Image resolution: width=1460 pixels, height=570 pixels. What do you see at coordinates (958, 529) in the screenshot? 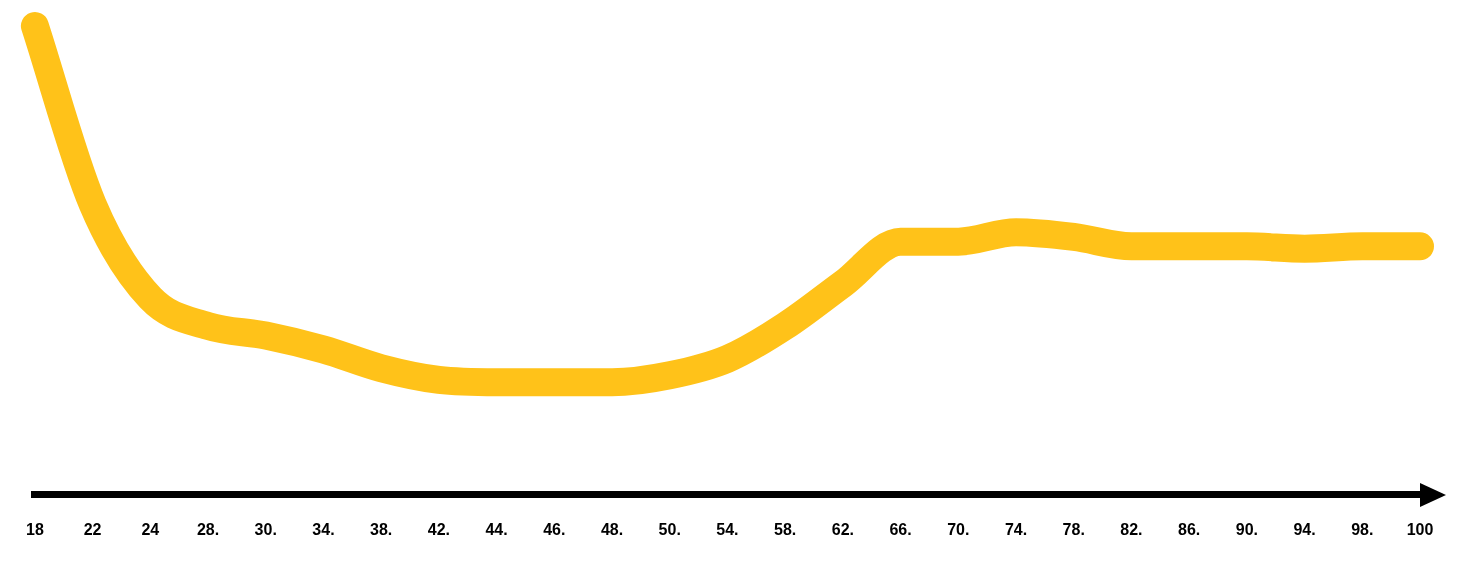
I see `x-tick-label: 70.` at bounding box center [958, 529].